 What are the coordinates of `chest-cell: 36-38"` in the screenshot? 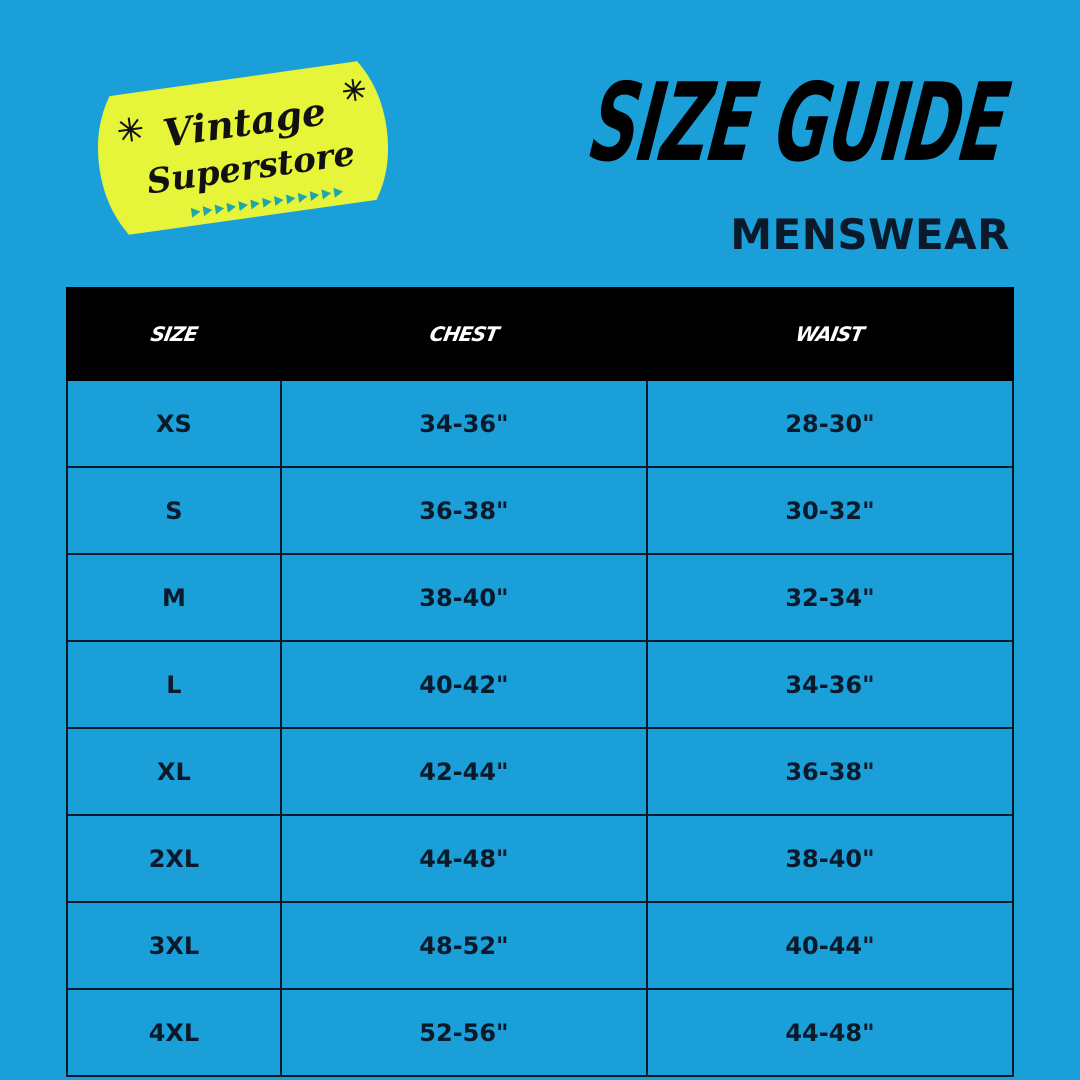 It's located at (463, 510).